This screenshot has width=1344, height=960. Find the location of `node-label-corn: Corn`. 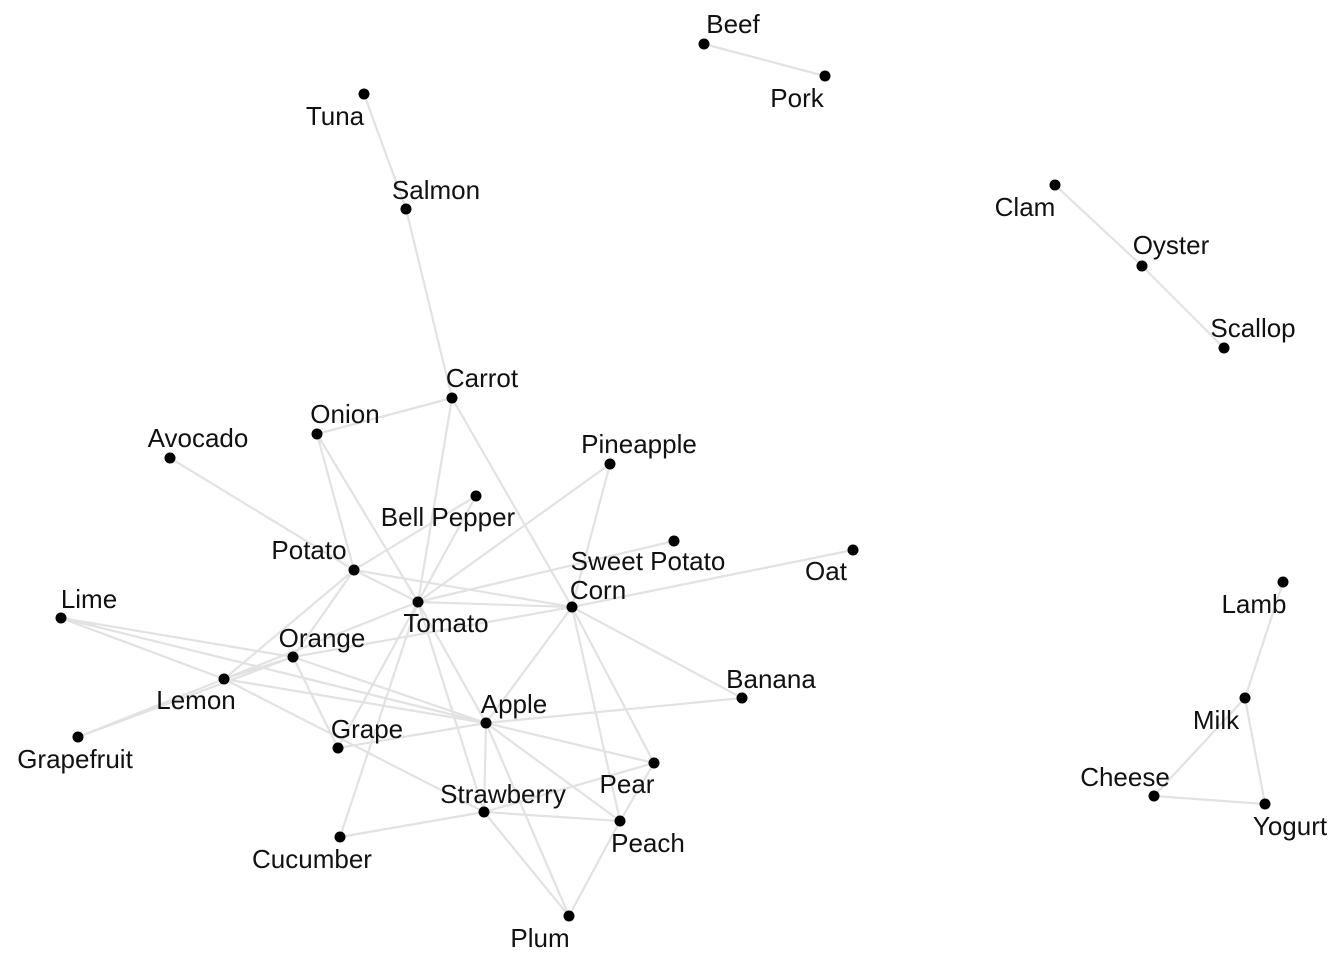

node-label-corn: Corn is located at coordinates (598, 590).